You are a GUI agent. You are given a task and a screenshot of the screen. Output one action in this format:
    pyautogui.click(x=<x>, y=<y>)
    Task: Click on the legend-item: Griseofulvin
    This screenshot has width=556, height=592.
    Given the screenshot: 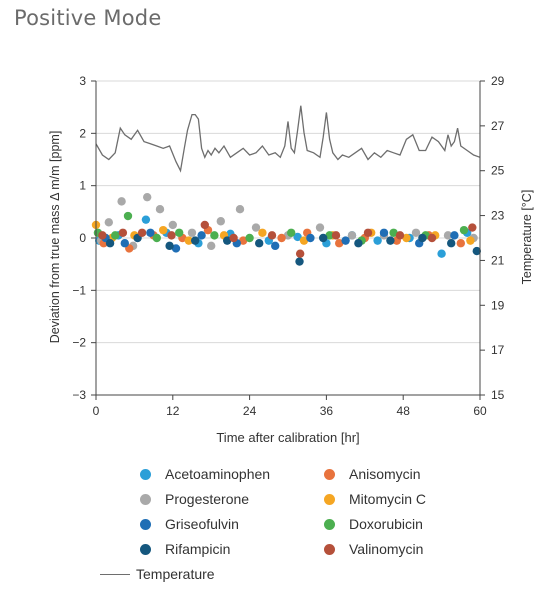 What is the action you would take?
    pyautogui.click(x=189, y=524)
    